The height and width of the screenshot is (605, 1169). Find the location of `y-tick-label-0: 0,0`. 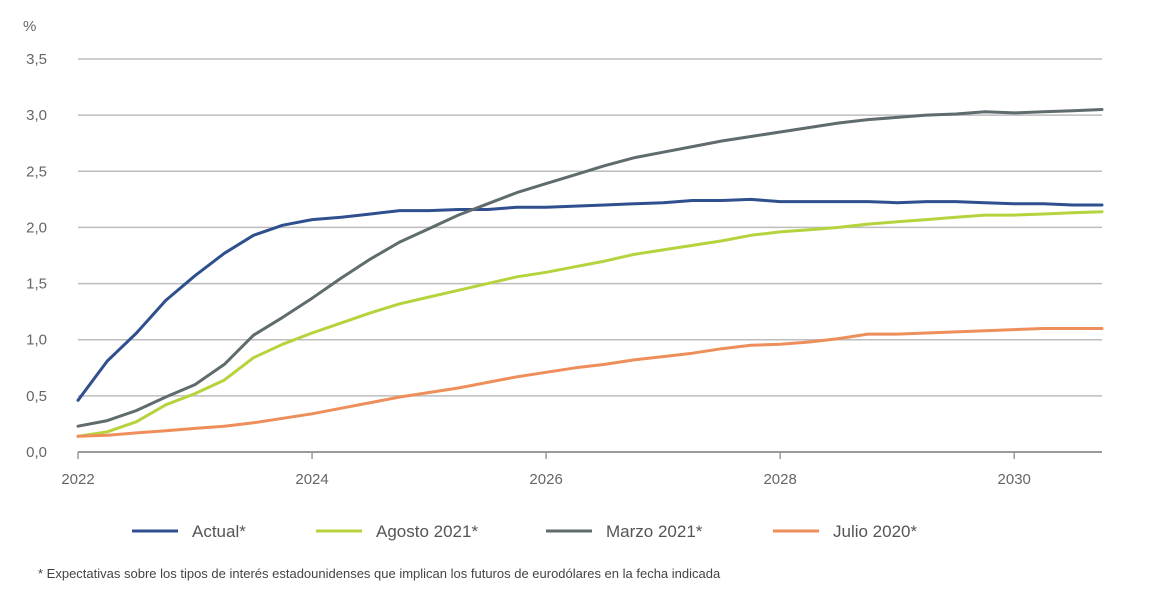

y-tick-label-0: 0,0 is located at coordinates (36, 452).